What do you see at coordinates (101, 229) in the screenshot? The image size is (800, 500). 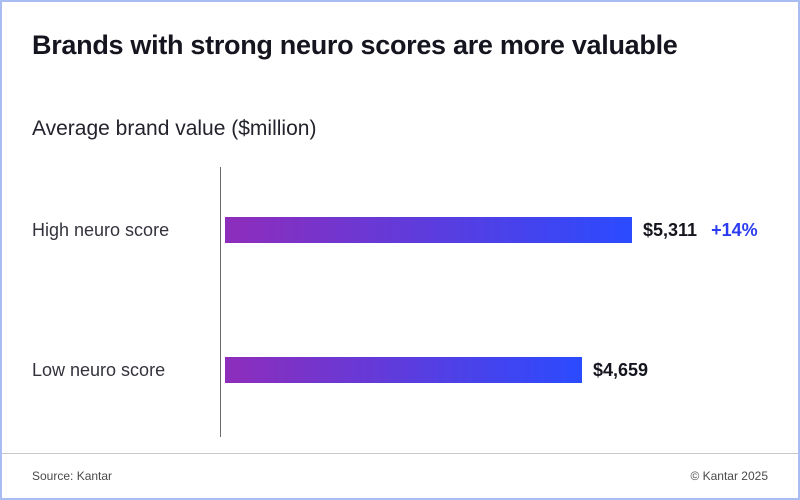 I see `category-label: High neuro score` at bounding box center [101, 229].